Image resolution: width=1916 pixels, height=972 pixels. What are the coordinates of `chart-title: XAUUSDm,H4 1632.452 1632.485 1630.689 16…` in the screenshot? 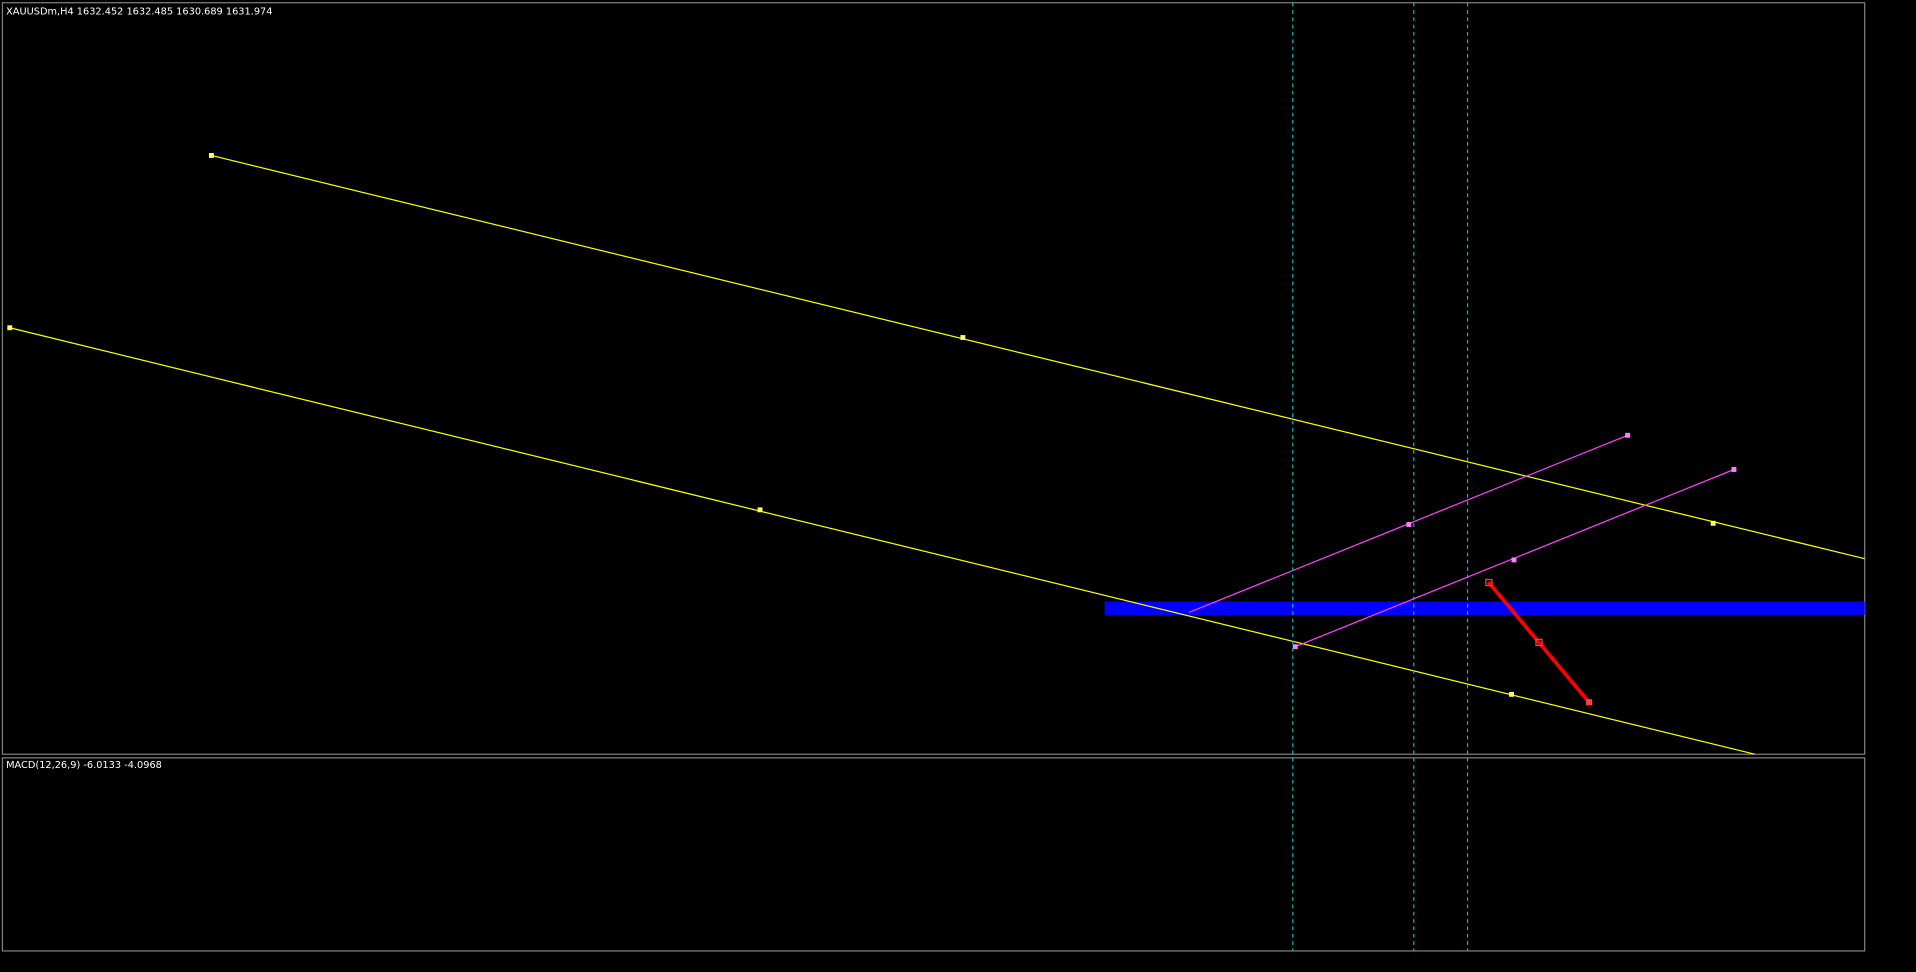 It's located at (139, 11).